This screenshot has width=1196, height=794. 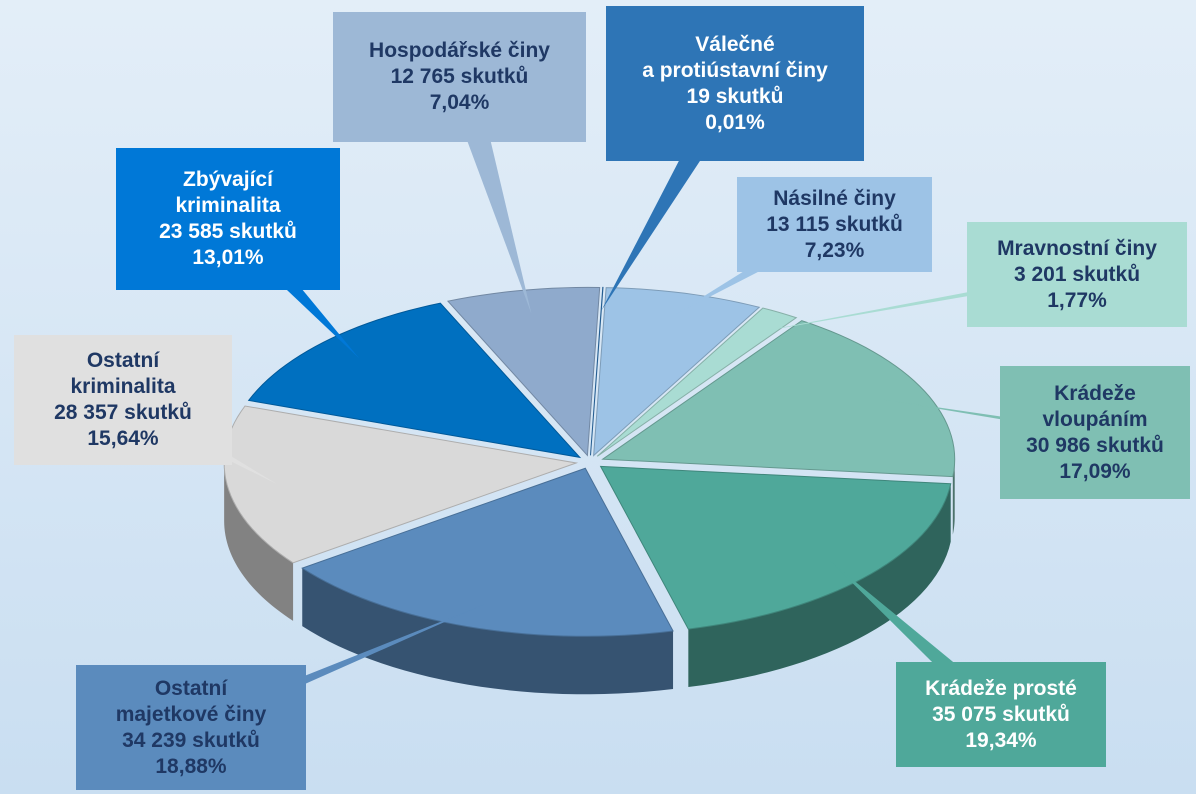 I want to click on label-name: Ostatní kriminalita, so click(x=123, y=373).